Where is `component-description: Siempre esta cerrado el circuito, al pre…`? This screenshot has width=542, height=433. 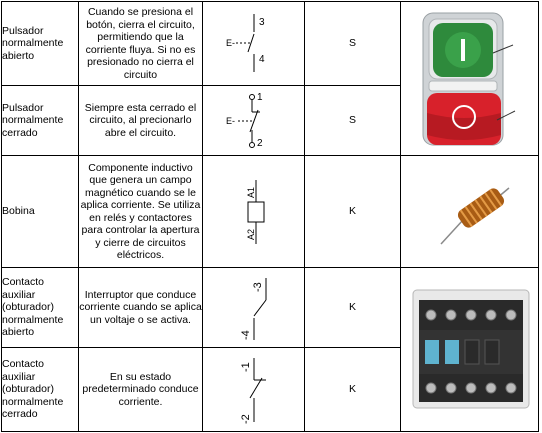
component-description: Siempre esta cerrado el circuito, al pre… is located at coordinates (140, 120).